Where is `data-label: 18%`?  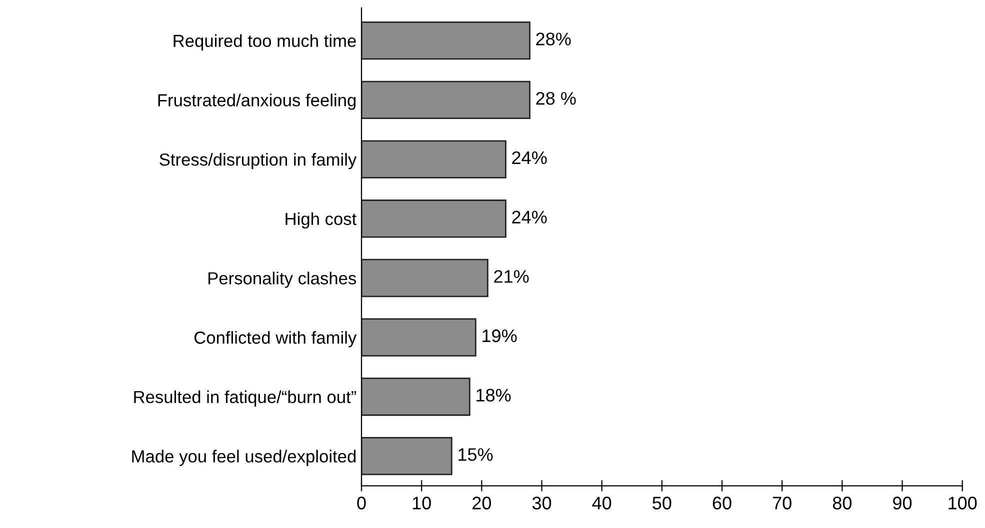
data-label: 18% is located at coordinates (493, 395).